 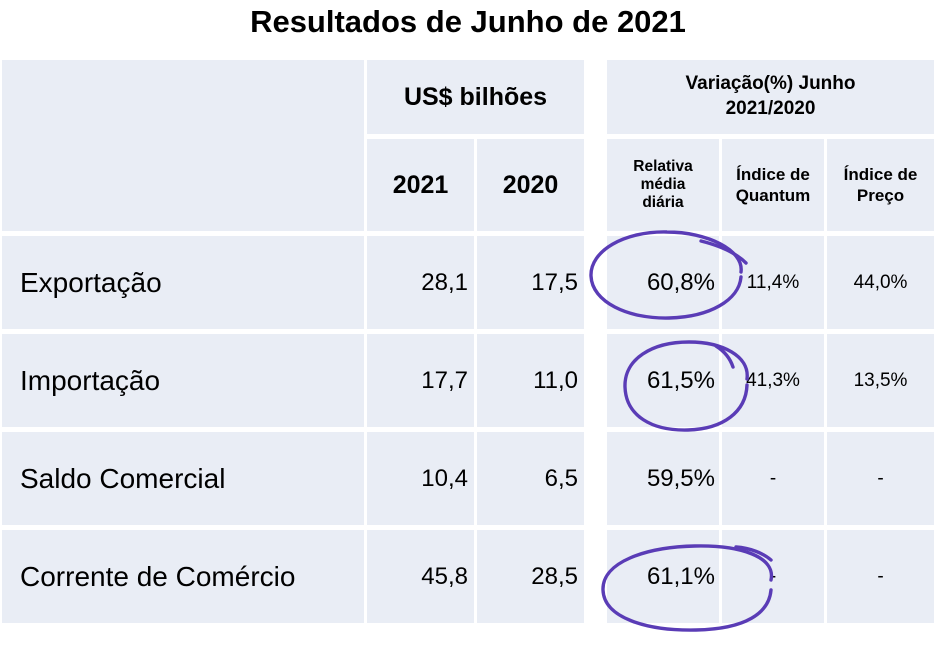 What do you see at coordinates (420, 185) in the screenshot?
I see `column-header-2021: 2021` at bounding box center [420, 185].